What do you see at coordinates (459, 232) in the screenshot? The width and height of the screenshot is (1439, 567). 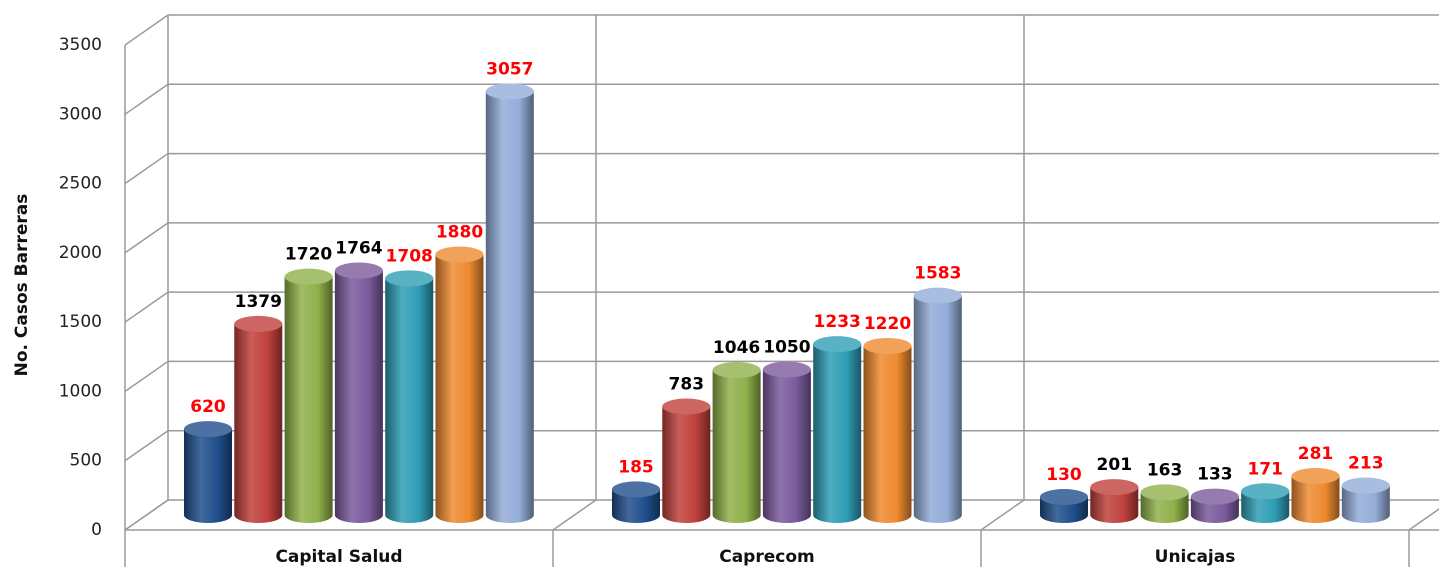 I see `data-label: 1880` at bounding box center [459, 232].